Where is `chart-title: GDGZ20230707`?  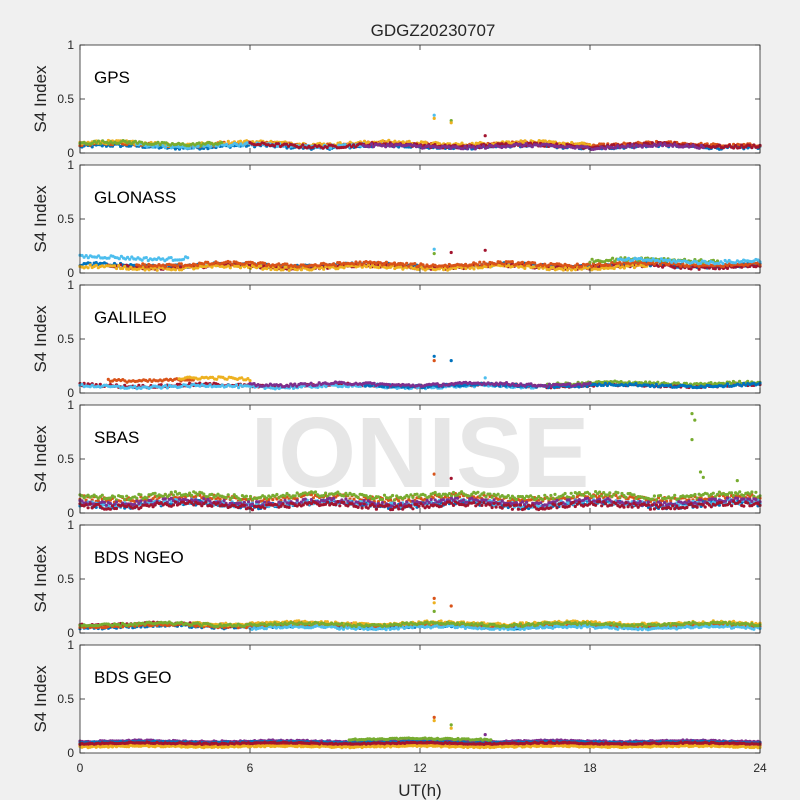 chart-title: GDGZ20230707 is located at coordinates (433, 30).